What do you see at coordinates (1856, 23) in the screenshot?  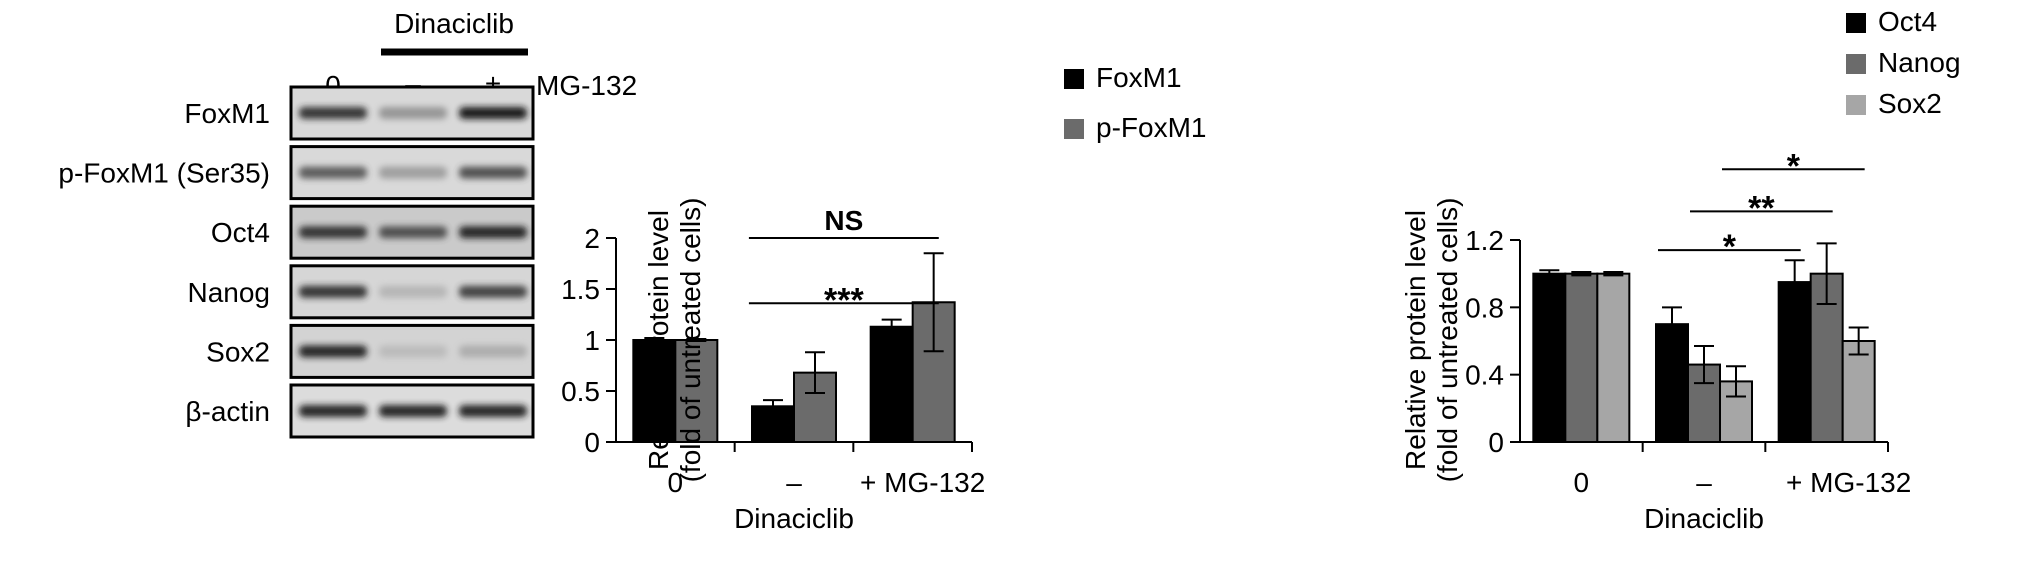 I see `legend-swatch-oct4` at bounding box center [1856, 23].